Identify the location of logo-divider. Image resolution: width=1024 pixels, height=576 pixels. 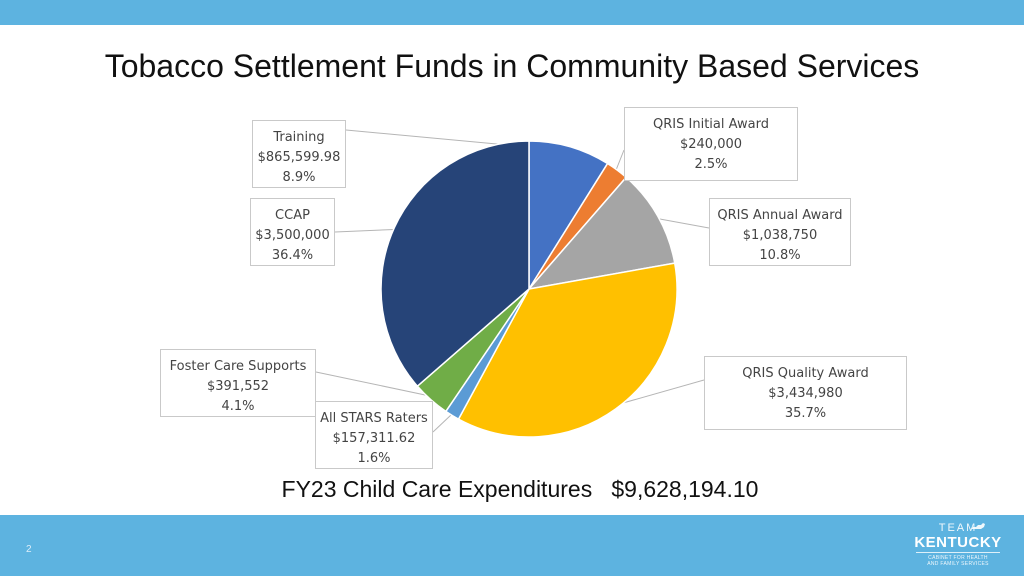
(958, 552).